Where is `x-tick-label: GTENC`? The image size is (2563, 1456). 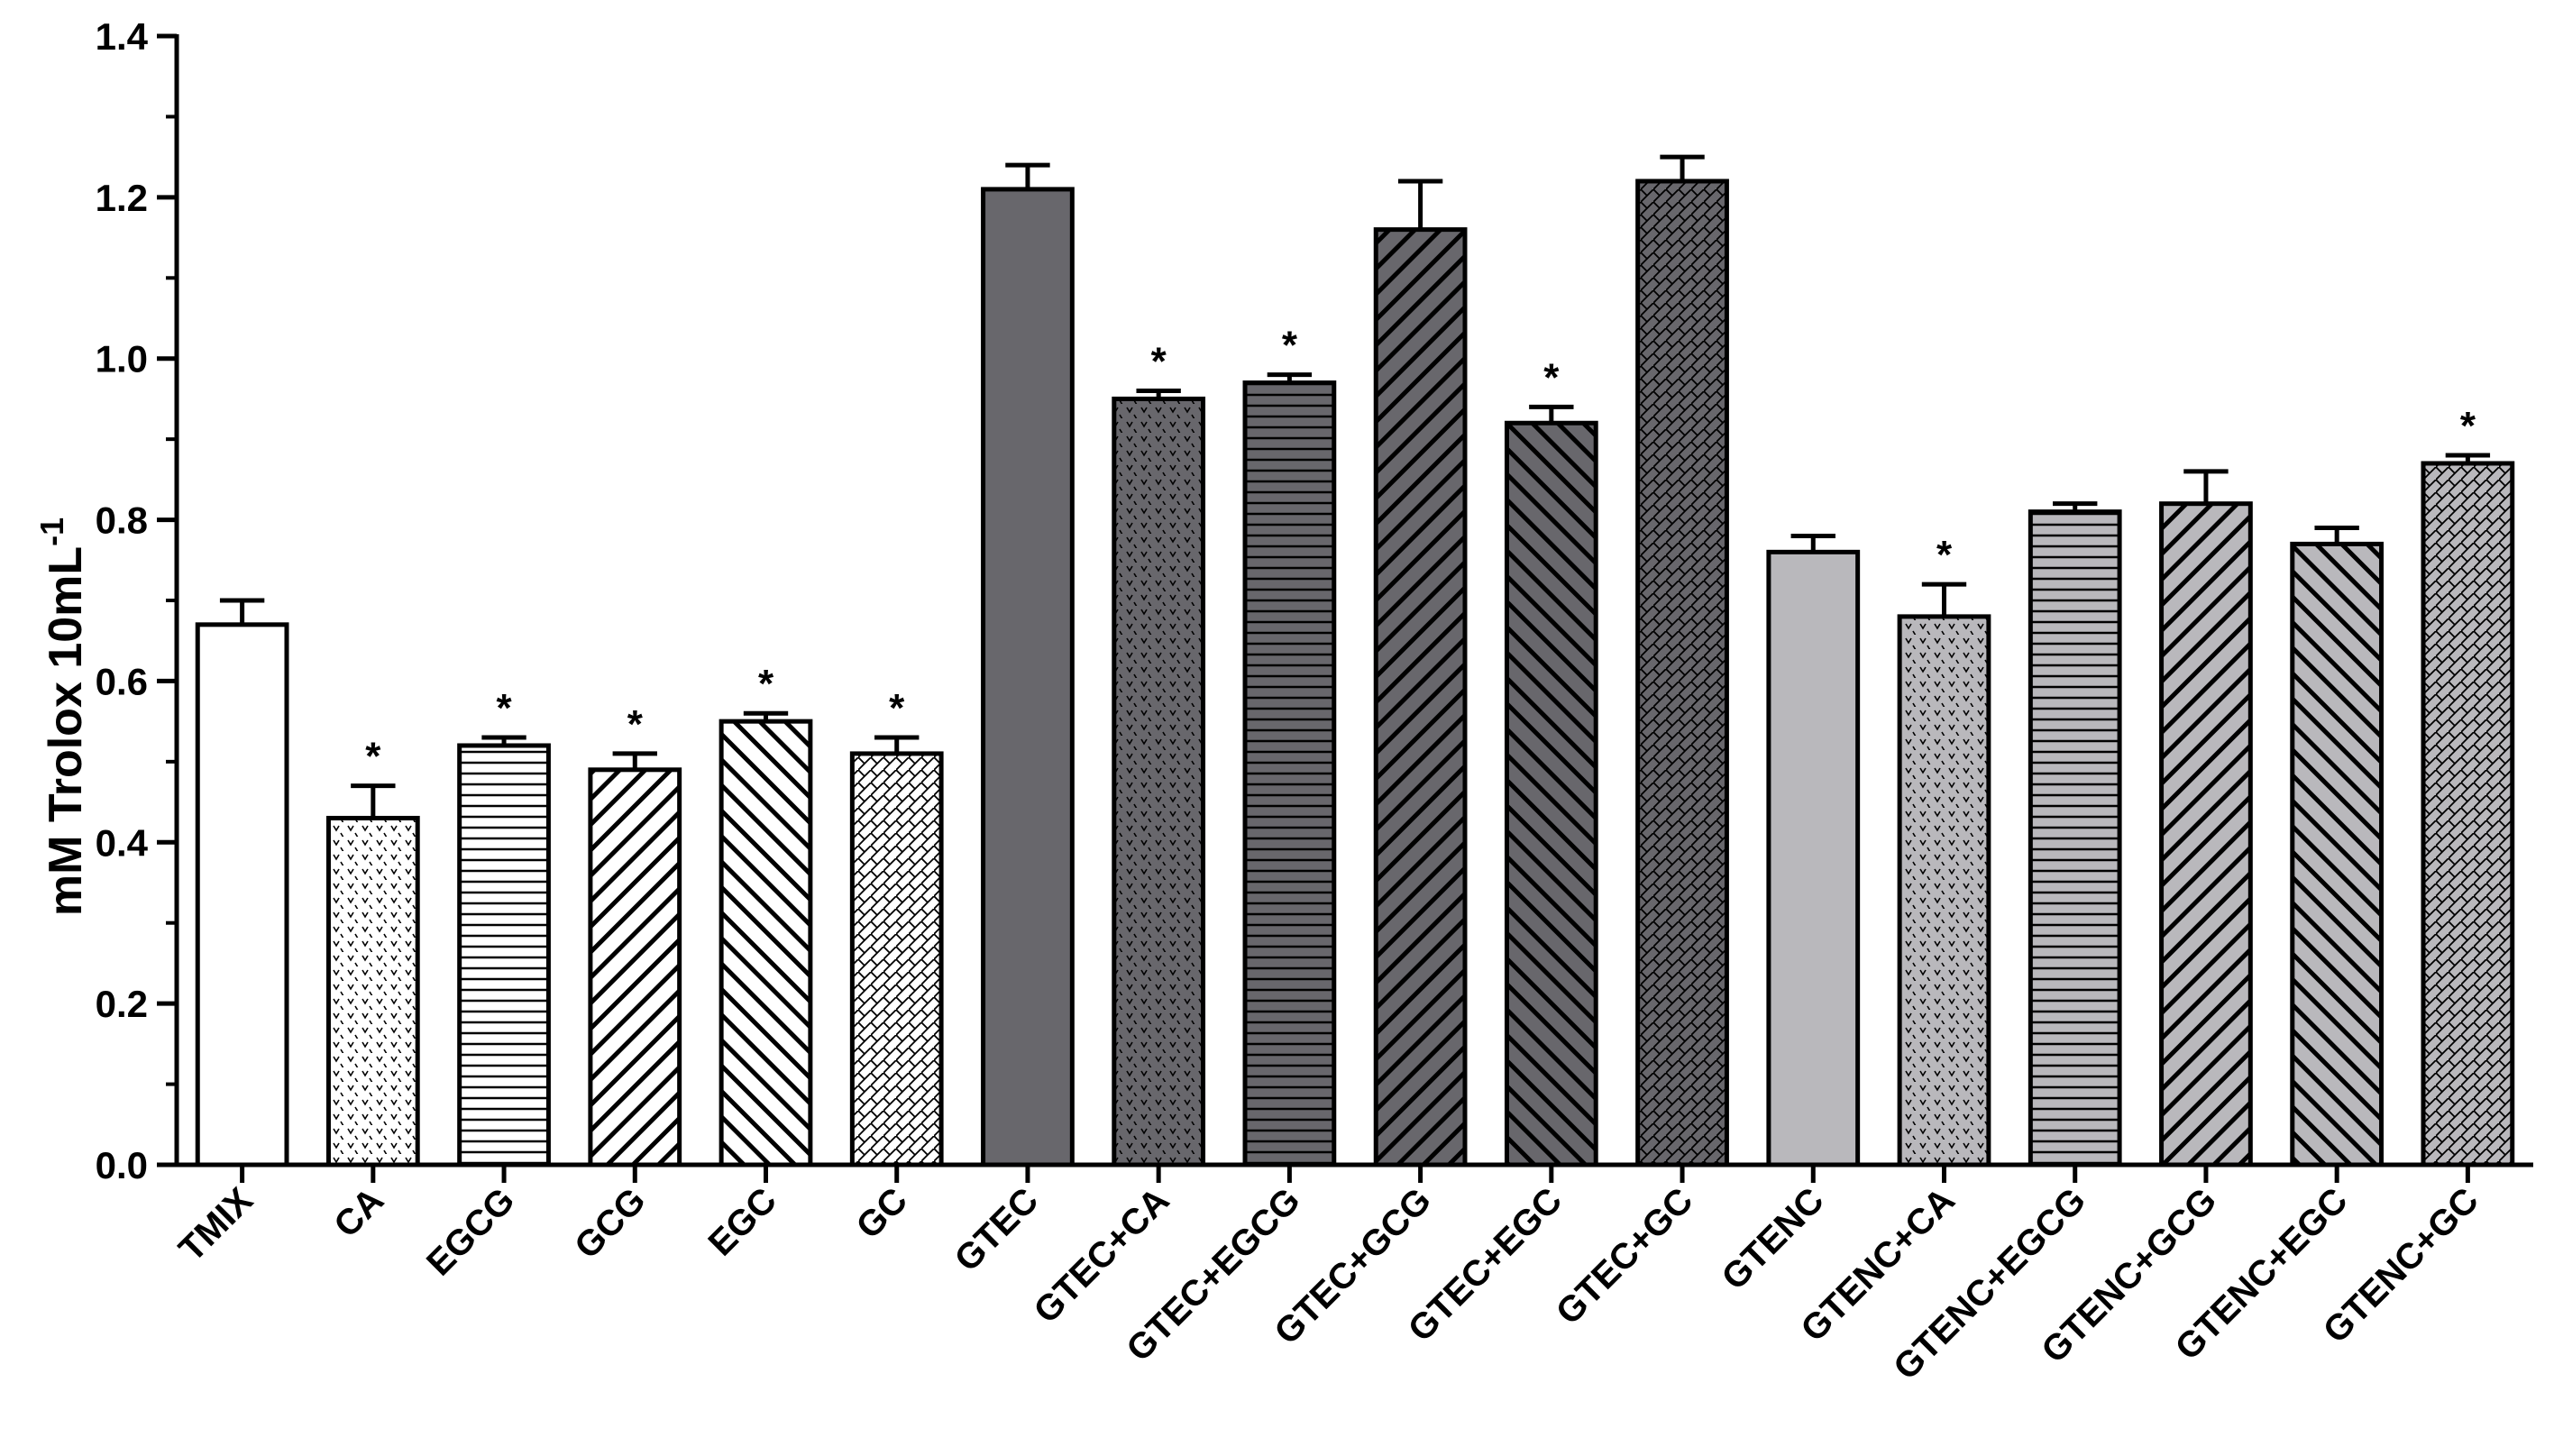
x-tick-label: GTENC is located at coordinates (1773, 1238).